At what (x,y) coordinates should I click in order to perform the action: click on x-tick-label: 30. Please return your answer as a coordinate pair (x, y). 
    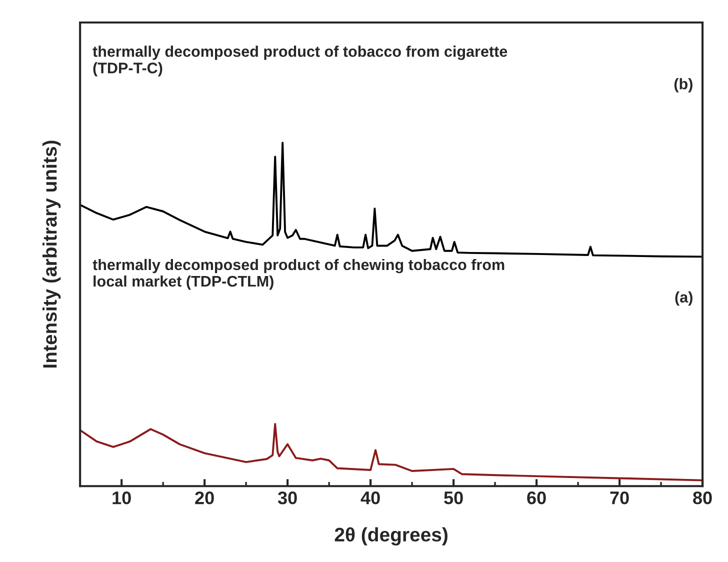
    Looking at the image, I should click on (287, 497).